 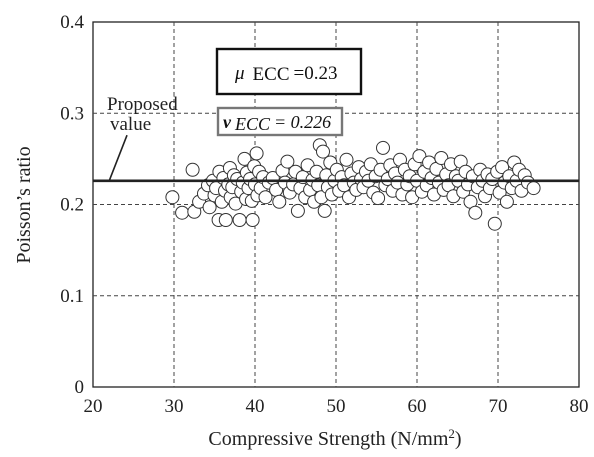 What do you see at coordinates (353, 184) in the screenshot?
I see `data-points` at bounding box center [353, 184].